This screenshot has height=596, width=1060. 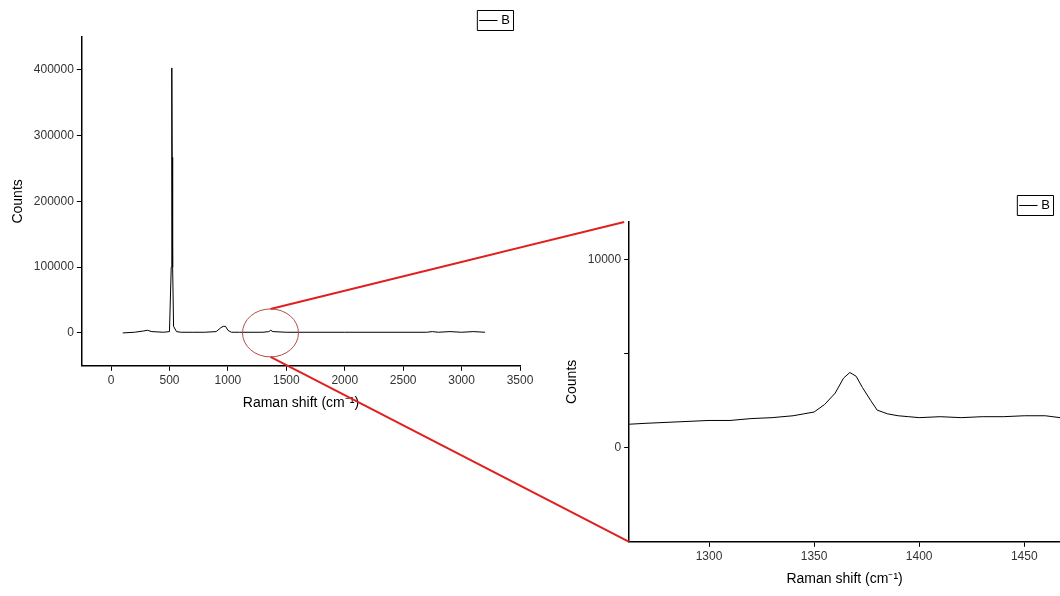 What do you see at coordinates (228, 380) in the screenshot?
I see `x-tick-label: 1000` at bounding box center [228, 380].